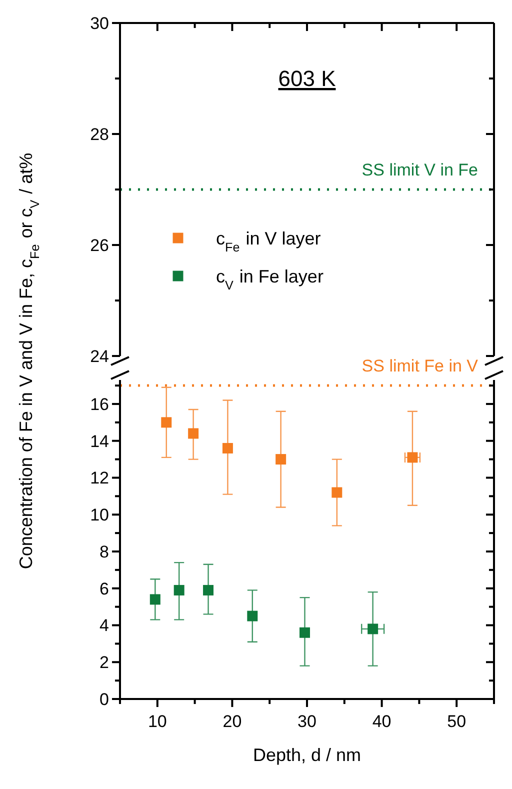 Image resolution: width=512 pixels, height=789 pixels. I want to click on y-tick-label: 10, so click(99, 515).